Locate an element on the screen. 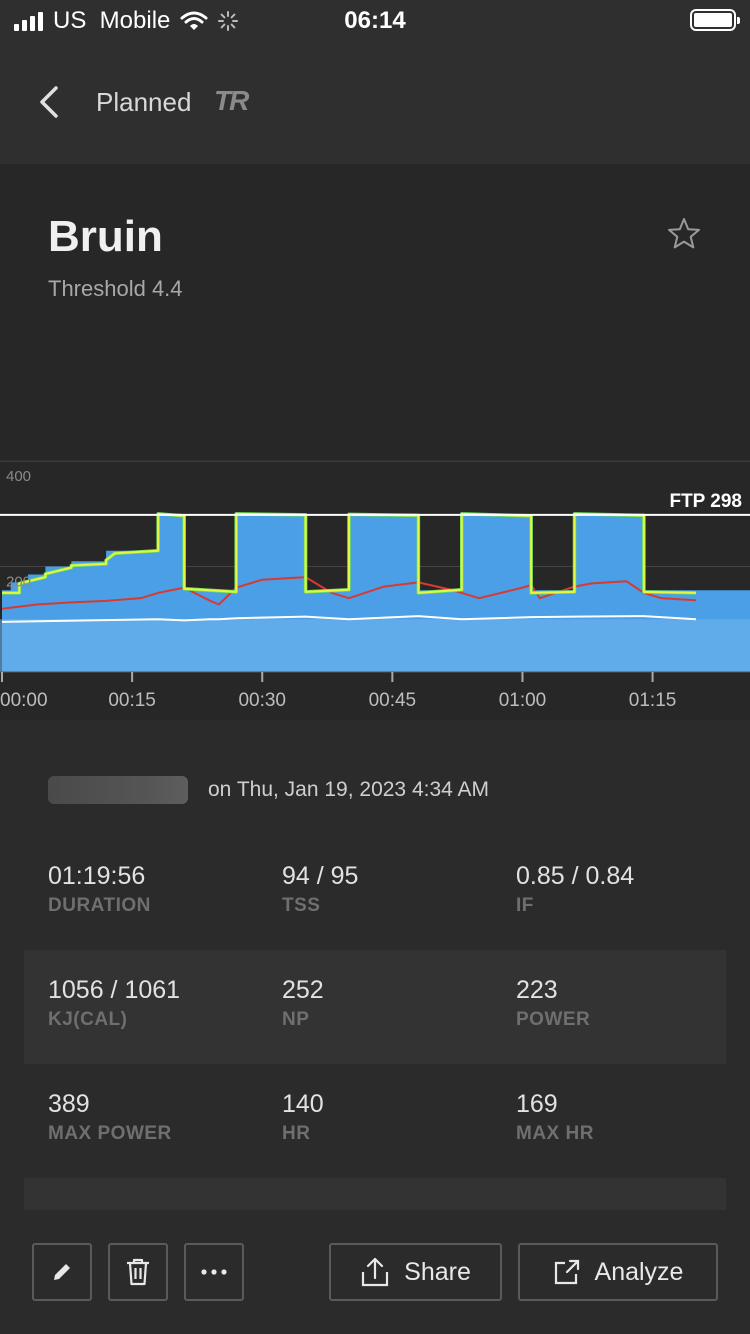 The image size is (750, 1334). x-tick-label: 01:00 is located at coordinates (523, 700).